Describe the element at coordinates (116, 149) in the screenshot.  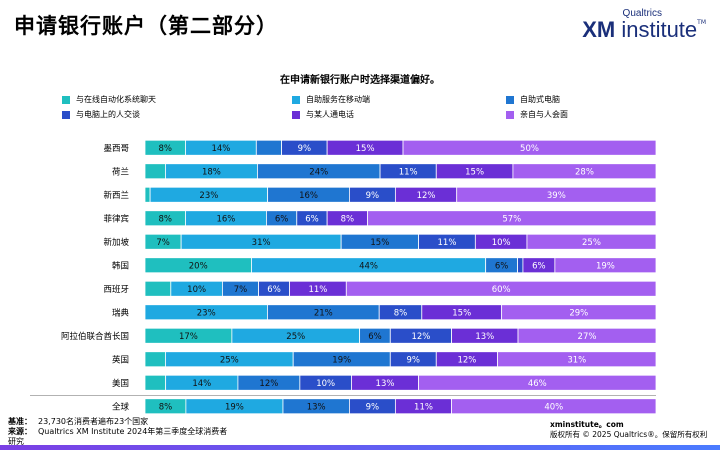
I see `category-label: 墨西哥` at that location.